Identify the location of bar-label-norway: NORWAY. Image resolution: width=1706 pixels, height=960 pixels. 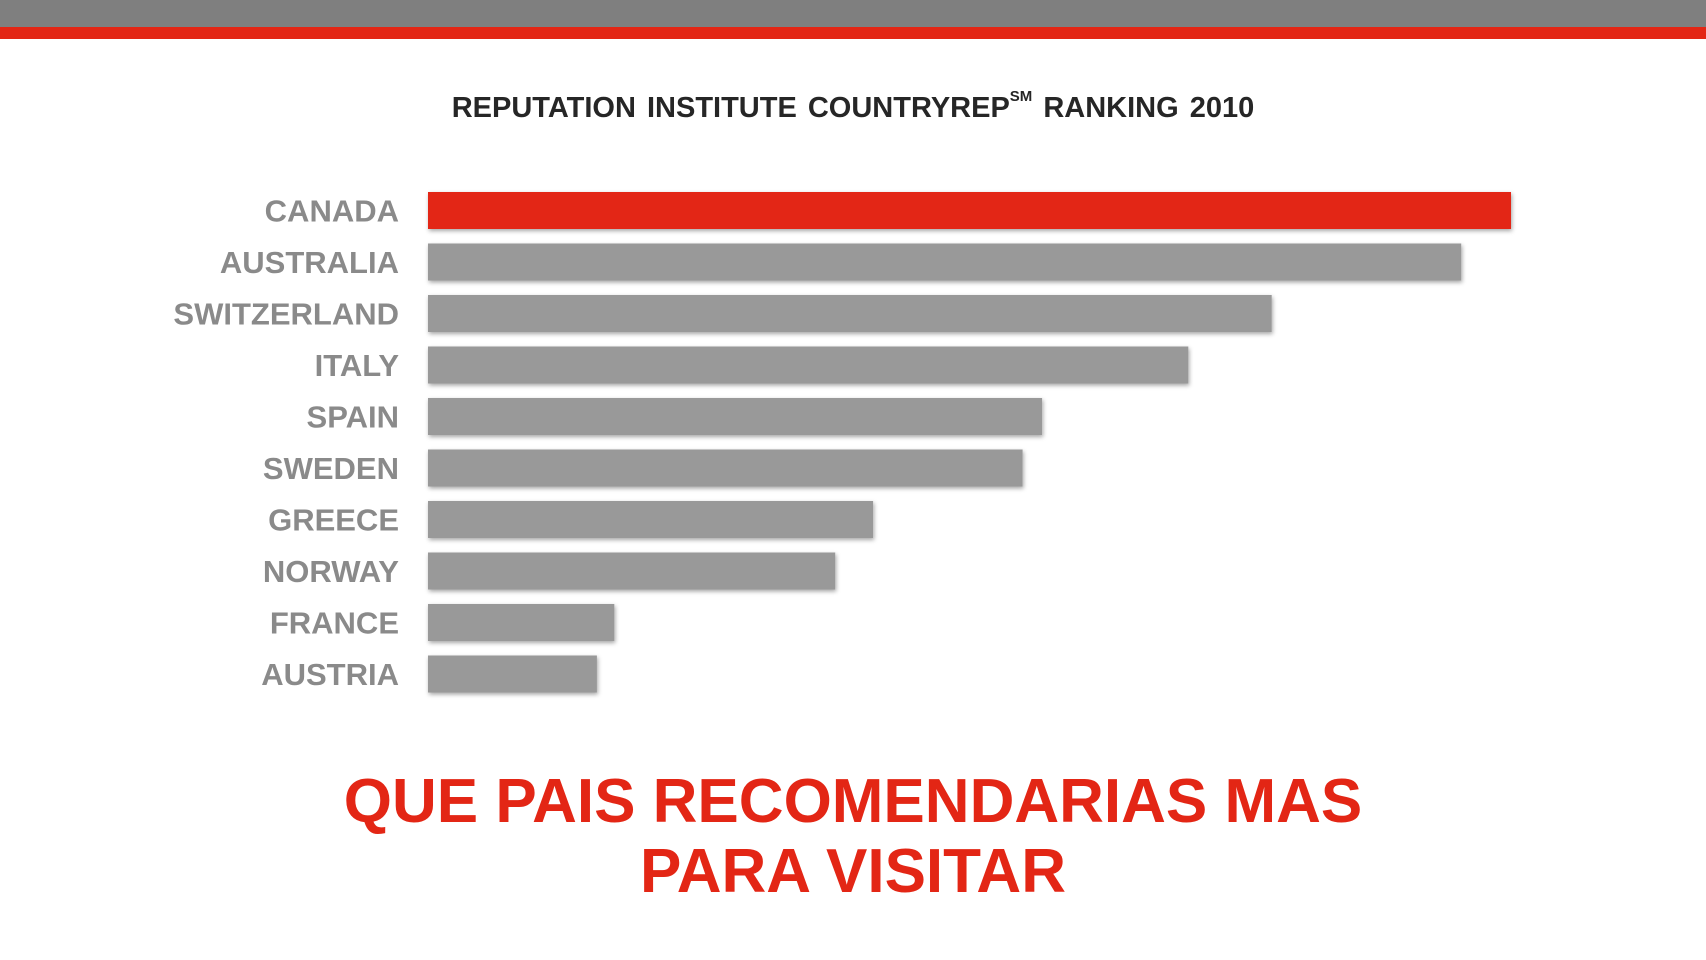
(331, 571).